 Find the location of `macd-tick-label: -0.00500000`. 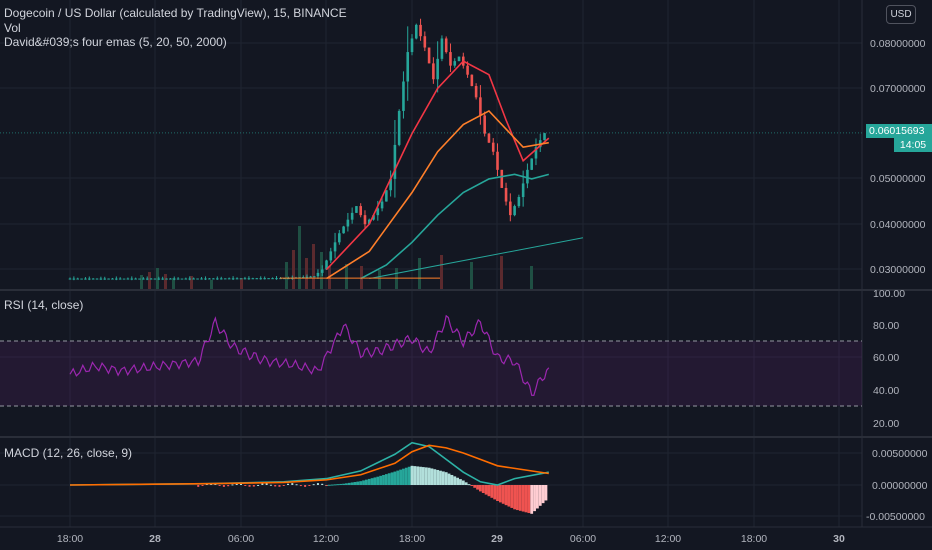

macd-tick-label: -0.00500000 is located at coordinates (895, 517).